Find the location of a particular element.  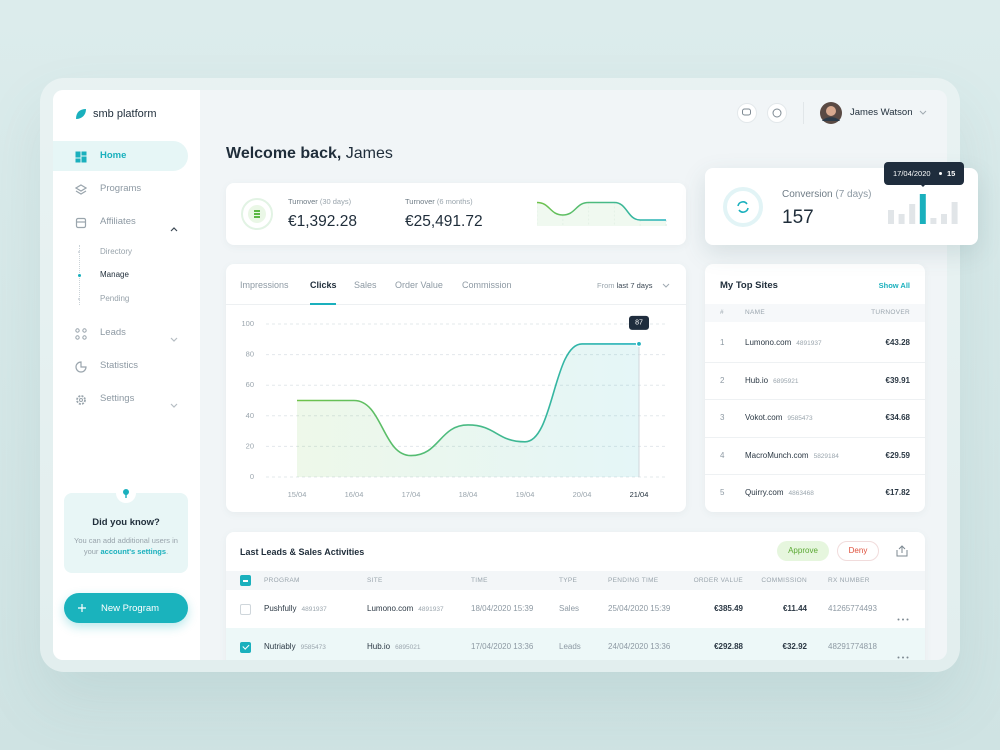

column-header: COMMISSION is located at coordinates (784, 580).